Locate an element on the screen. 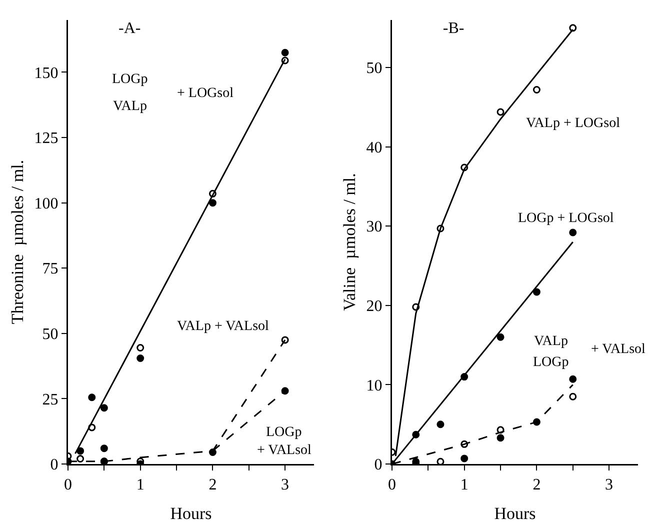 Image resolution: width=648 pixels, height=526 pixels. y-tick-label: 100 is located at coordinates (46, 203).